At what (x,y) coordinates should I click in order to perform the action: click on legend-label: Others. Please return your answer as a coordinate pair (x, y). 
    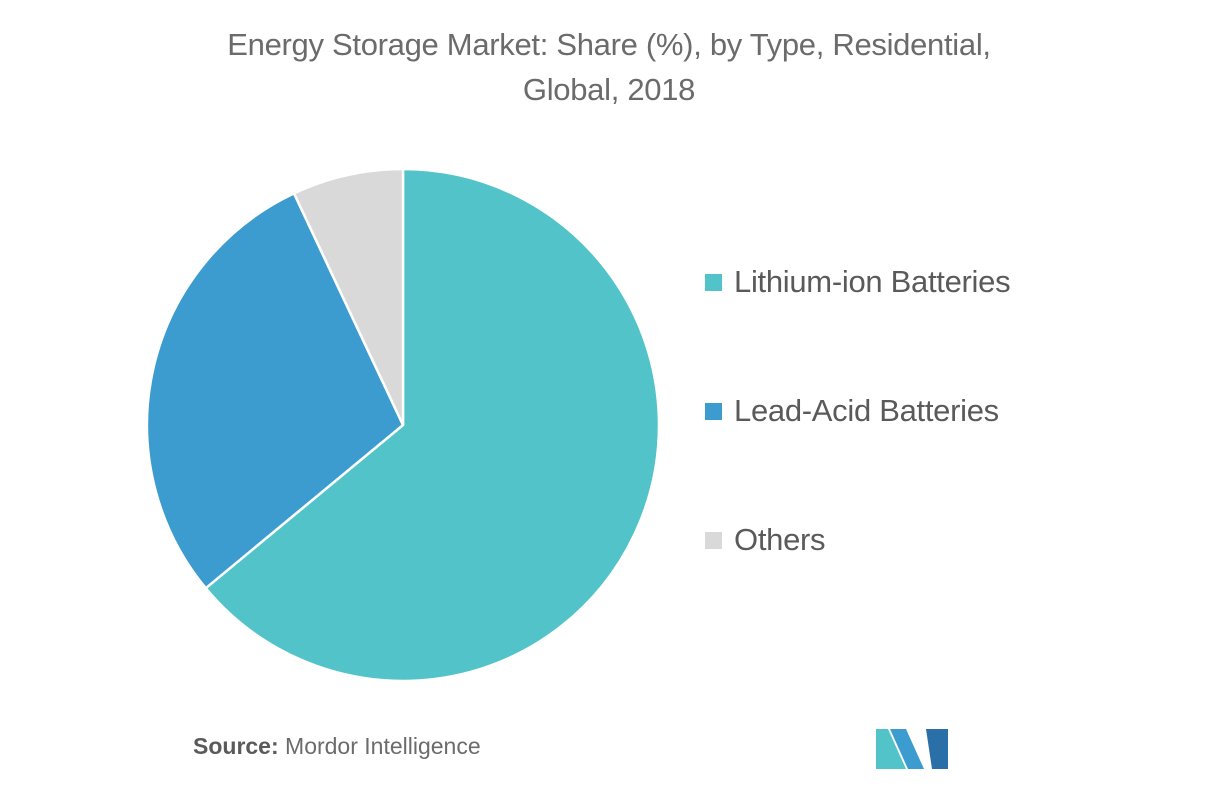
    Looking at the image, I should click on (780, 539).